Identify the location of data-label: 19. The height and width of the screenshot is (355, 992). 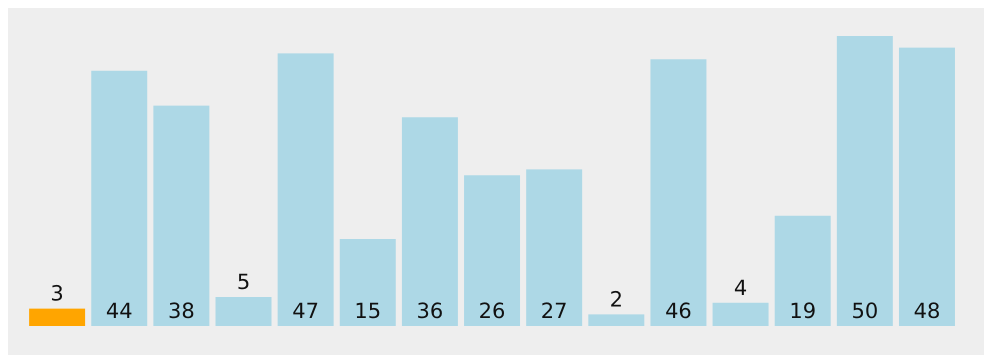
(802, 311).